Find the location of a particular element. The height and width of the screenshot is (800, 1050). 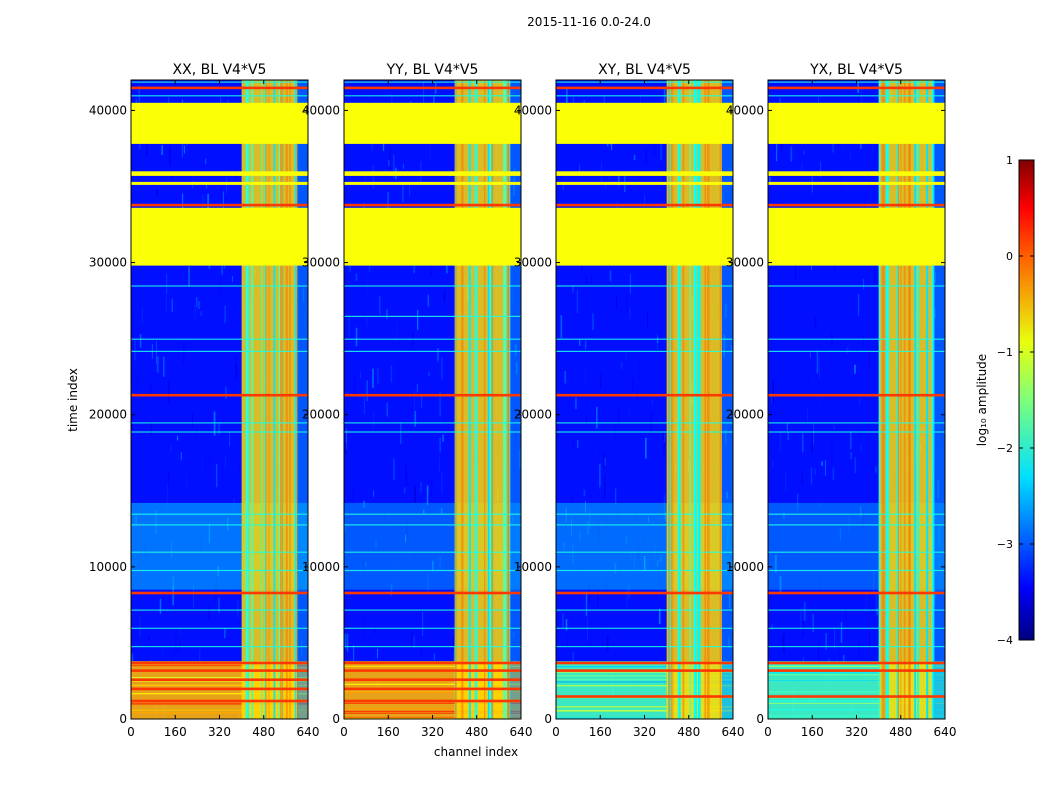

colorbar-tick-label: −2 is located at coordinates (1005, 448).